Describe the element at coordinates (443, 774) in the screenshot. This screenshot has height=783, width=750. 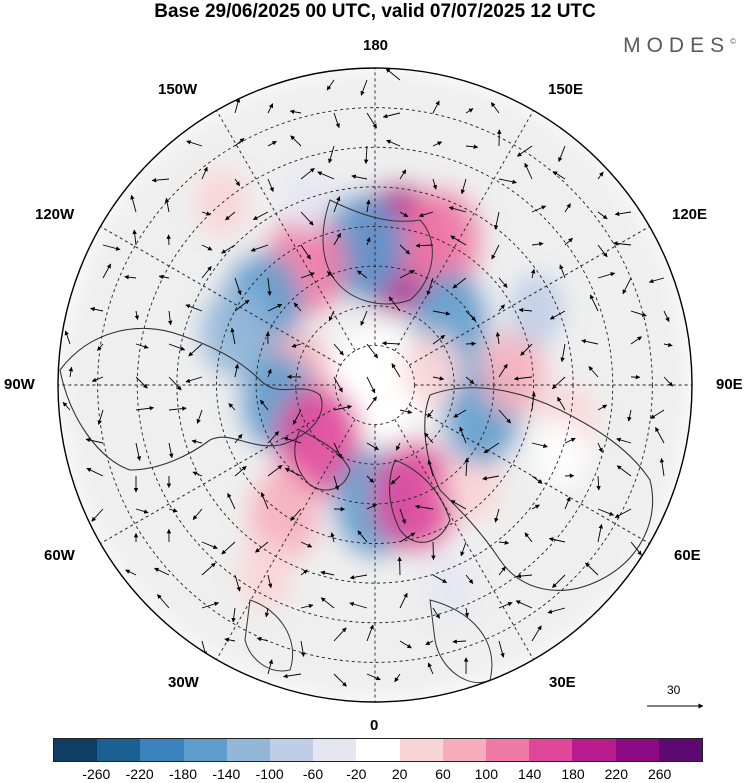
I see `colorbar-tick-label: 60` at that location.